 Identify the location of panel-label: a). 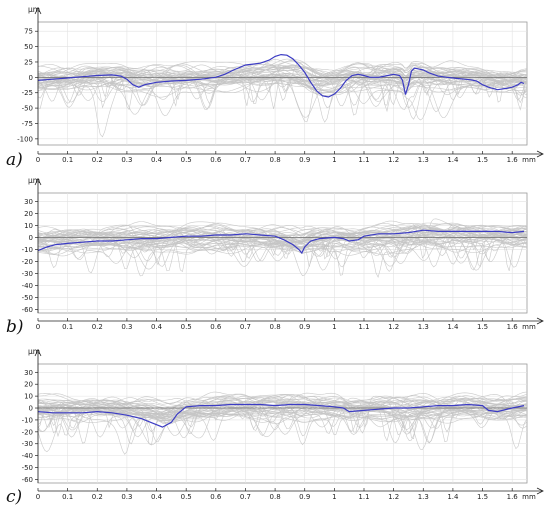
(14, 160).